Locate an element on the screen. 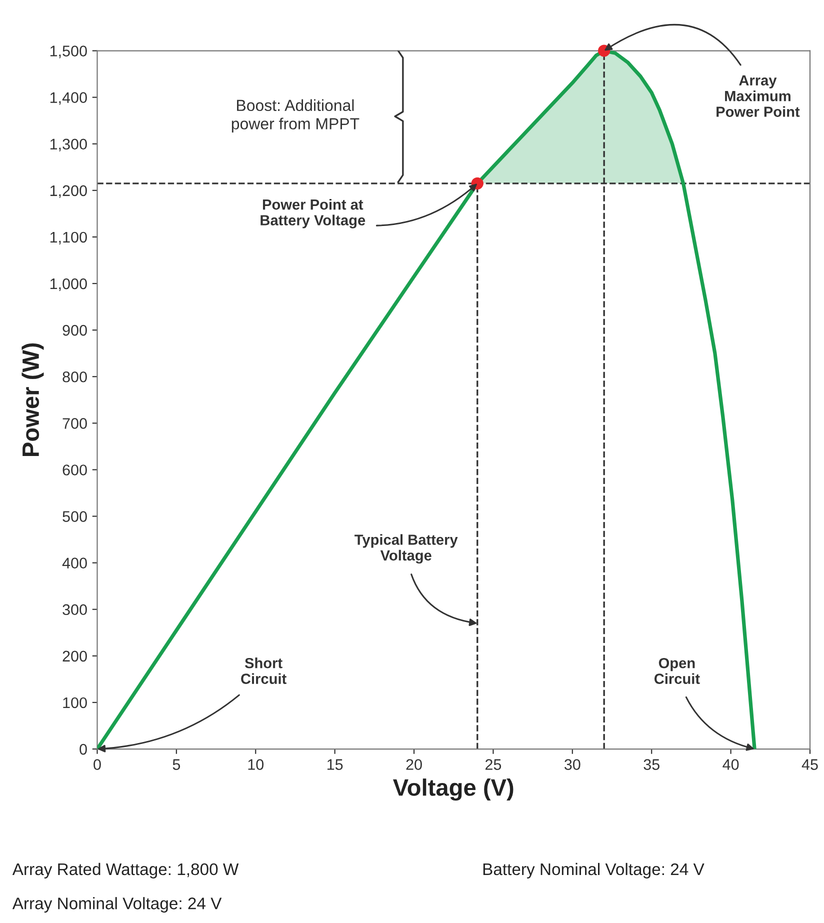 The image size is (824, 923). annotation: Power Point at Battery Voltage is located at coordinates (313, 213).